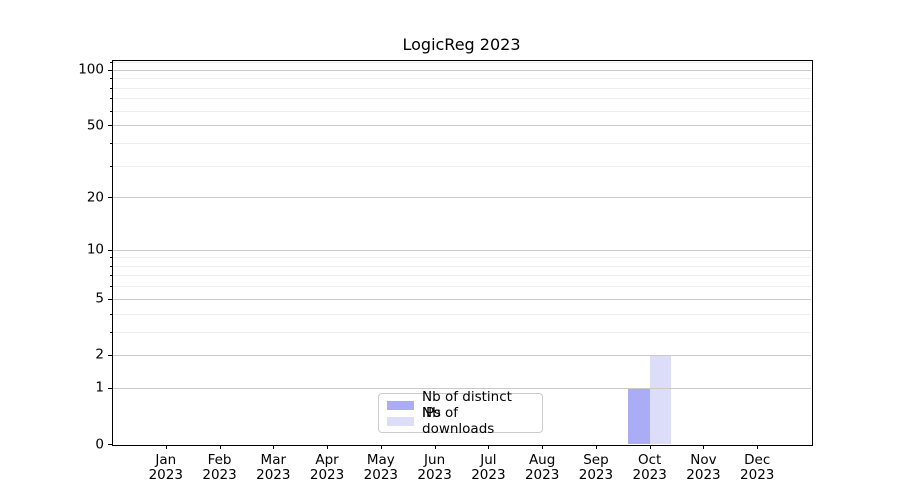 The image size is (900, 500). I want to click on x-tick-label-oct: Oct 2023, so click(650, 468).